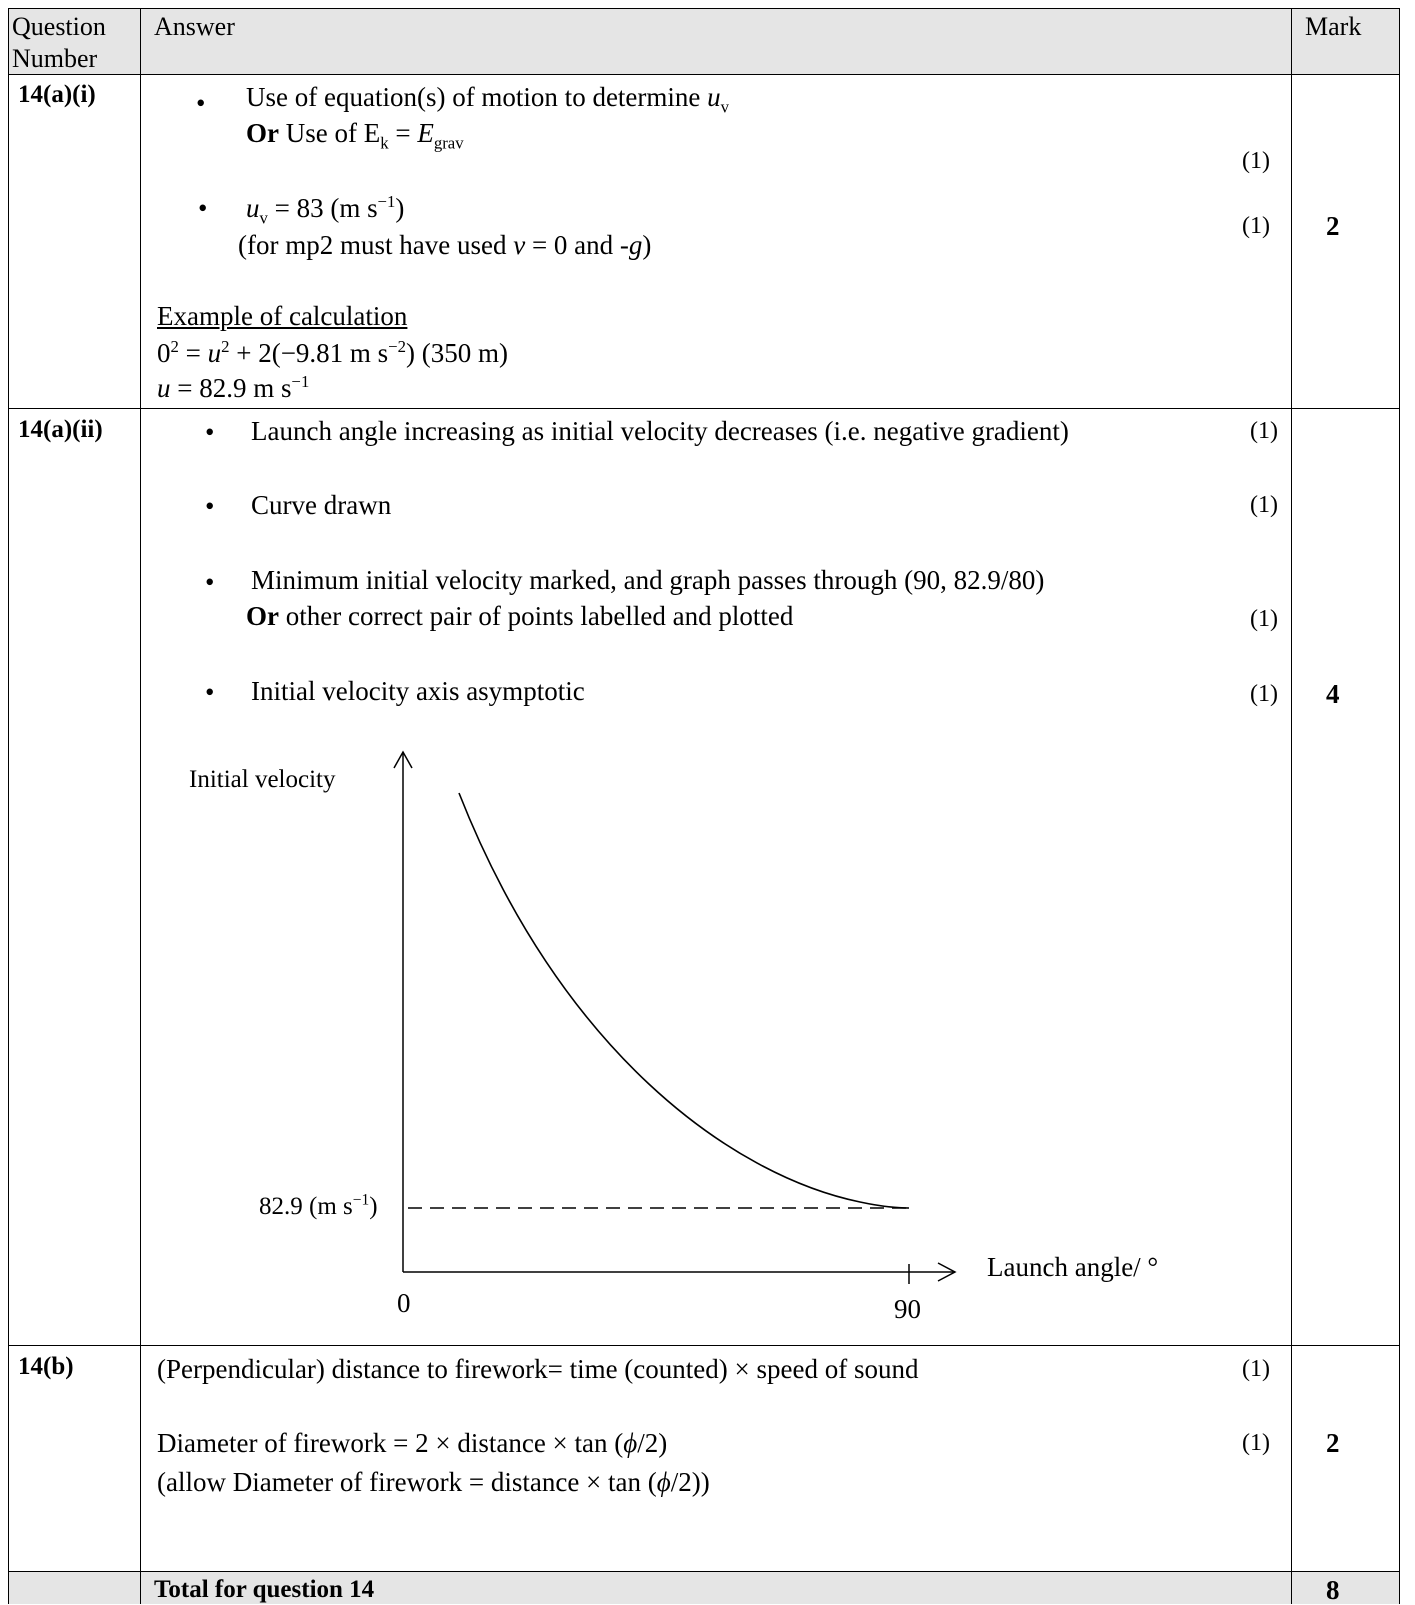 This screenshot has width=1415, height=1605. I want to click on bullet1-line2: Or Use of Ek = Egrav, so click(355, 135).